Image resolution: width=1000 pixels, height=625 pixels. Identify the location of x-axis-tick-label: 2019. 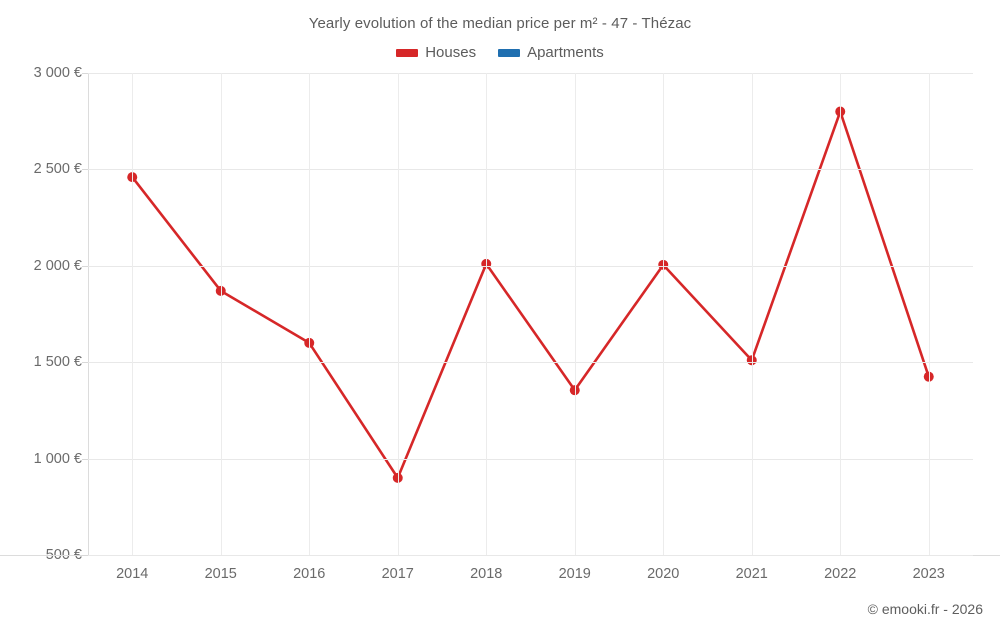
(574, 574).